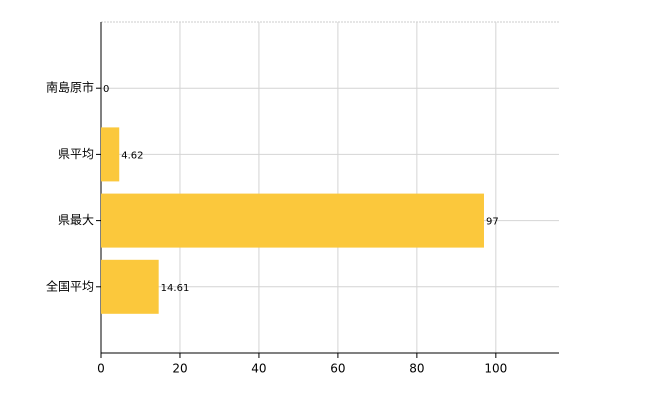 This screenshot has width=650, height=400. Describe the element at coordinates (76, 220) in the screenshot. I see `y-tick-label: 県最大` at that location.